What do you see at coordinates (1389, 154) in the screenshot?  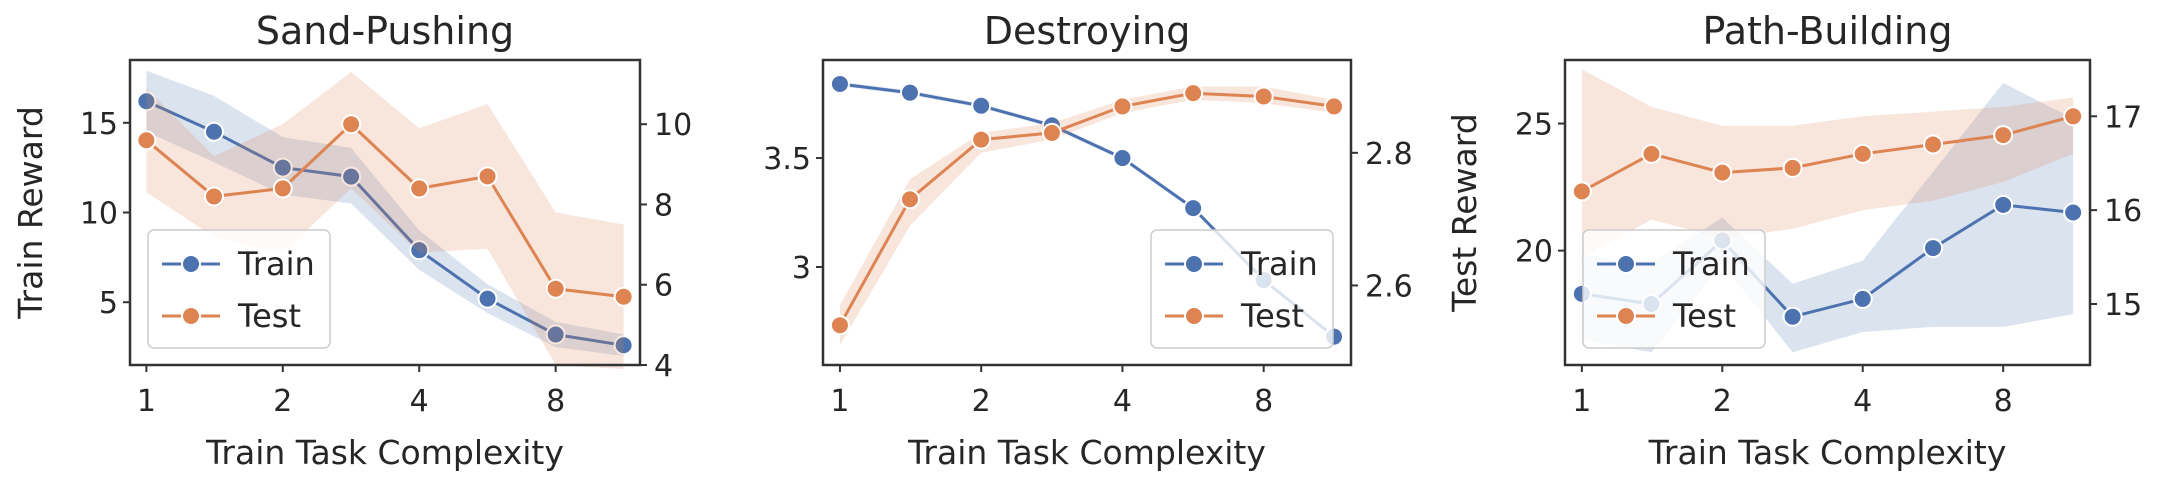 I see `right-tick-label: 2.8` at bounding box center [1389, 154].